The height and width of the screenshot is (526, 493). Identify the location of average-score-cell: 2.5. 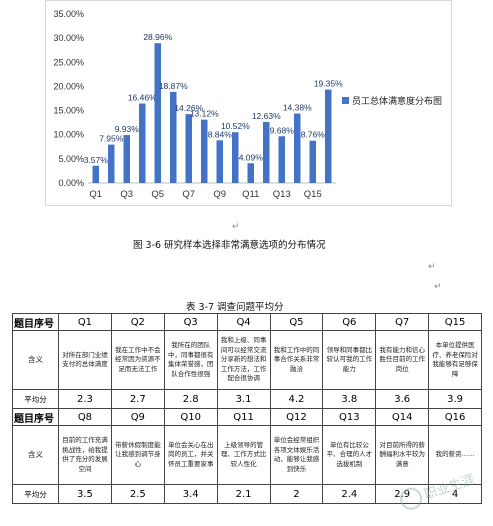
(137, 494).